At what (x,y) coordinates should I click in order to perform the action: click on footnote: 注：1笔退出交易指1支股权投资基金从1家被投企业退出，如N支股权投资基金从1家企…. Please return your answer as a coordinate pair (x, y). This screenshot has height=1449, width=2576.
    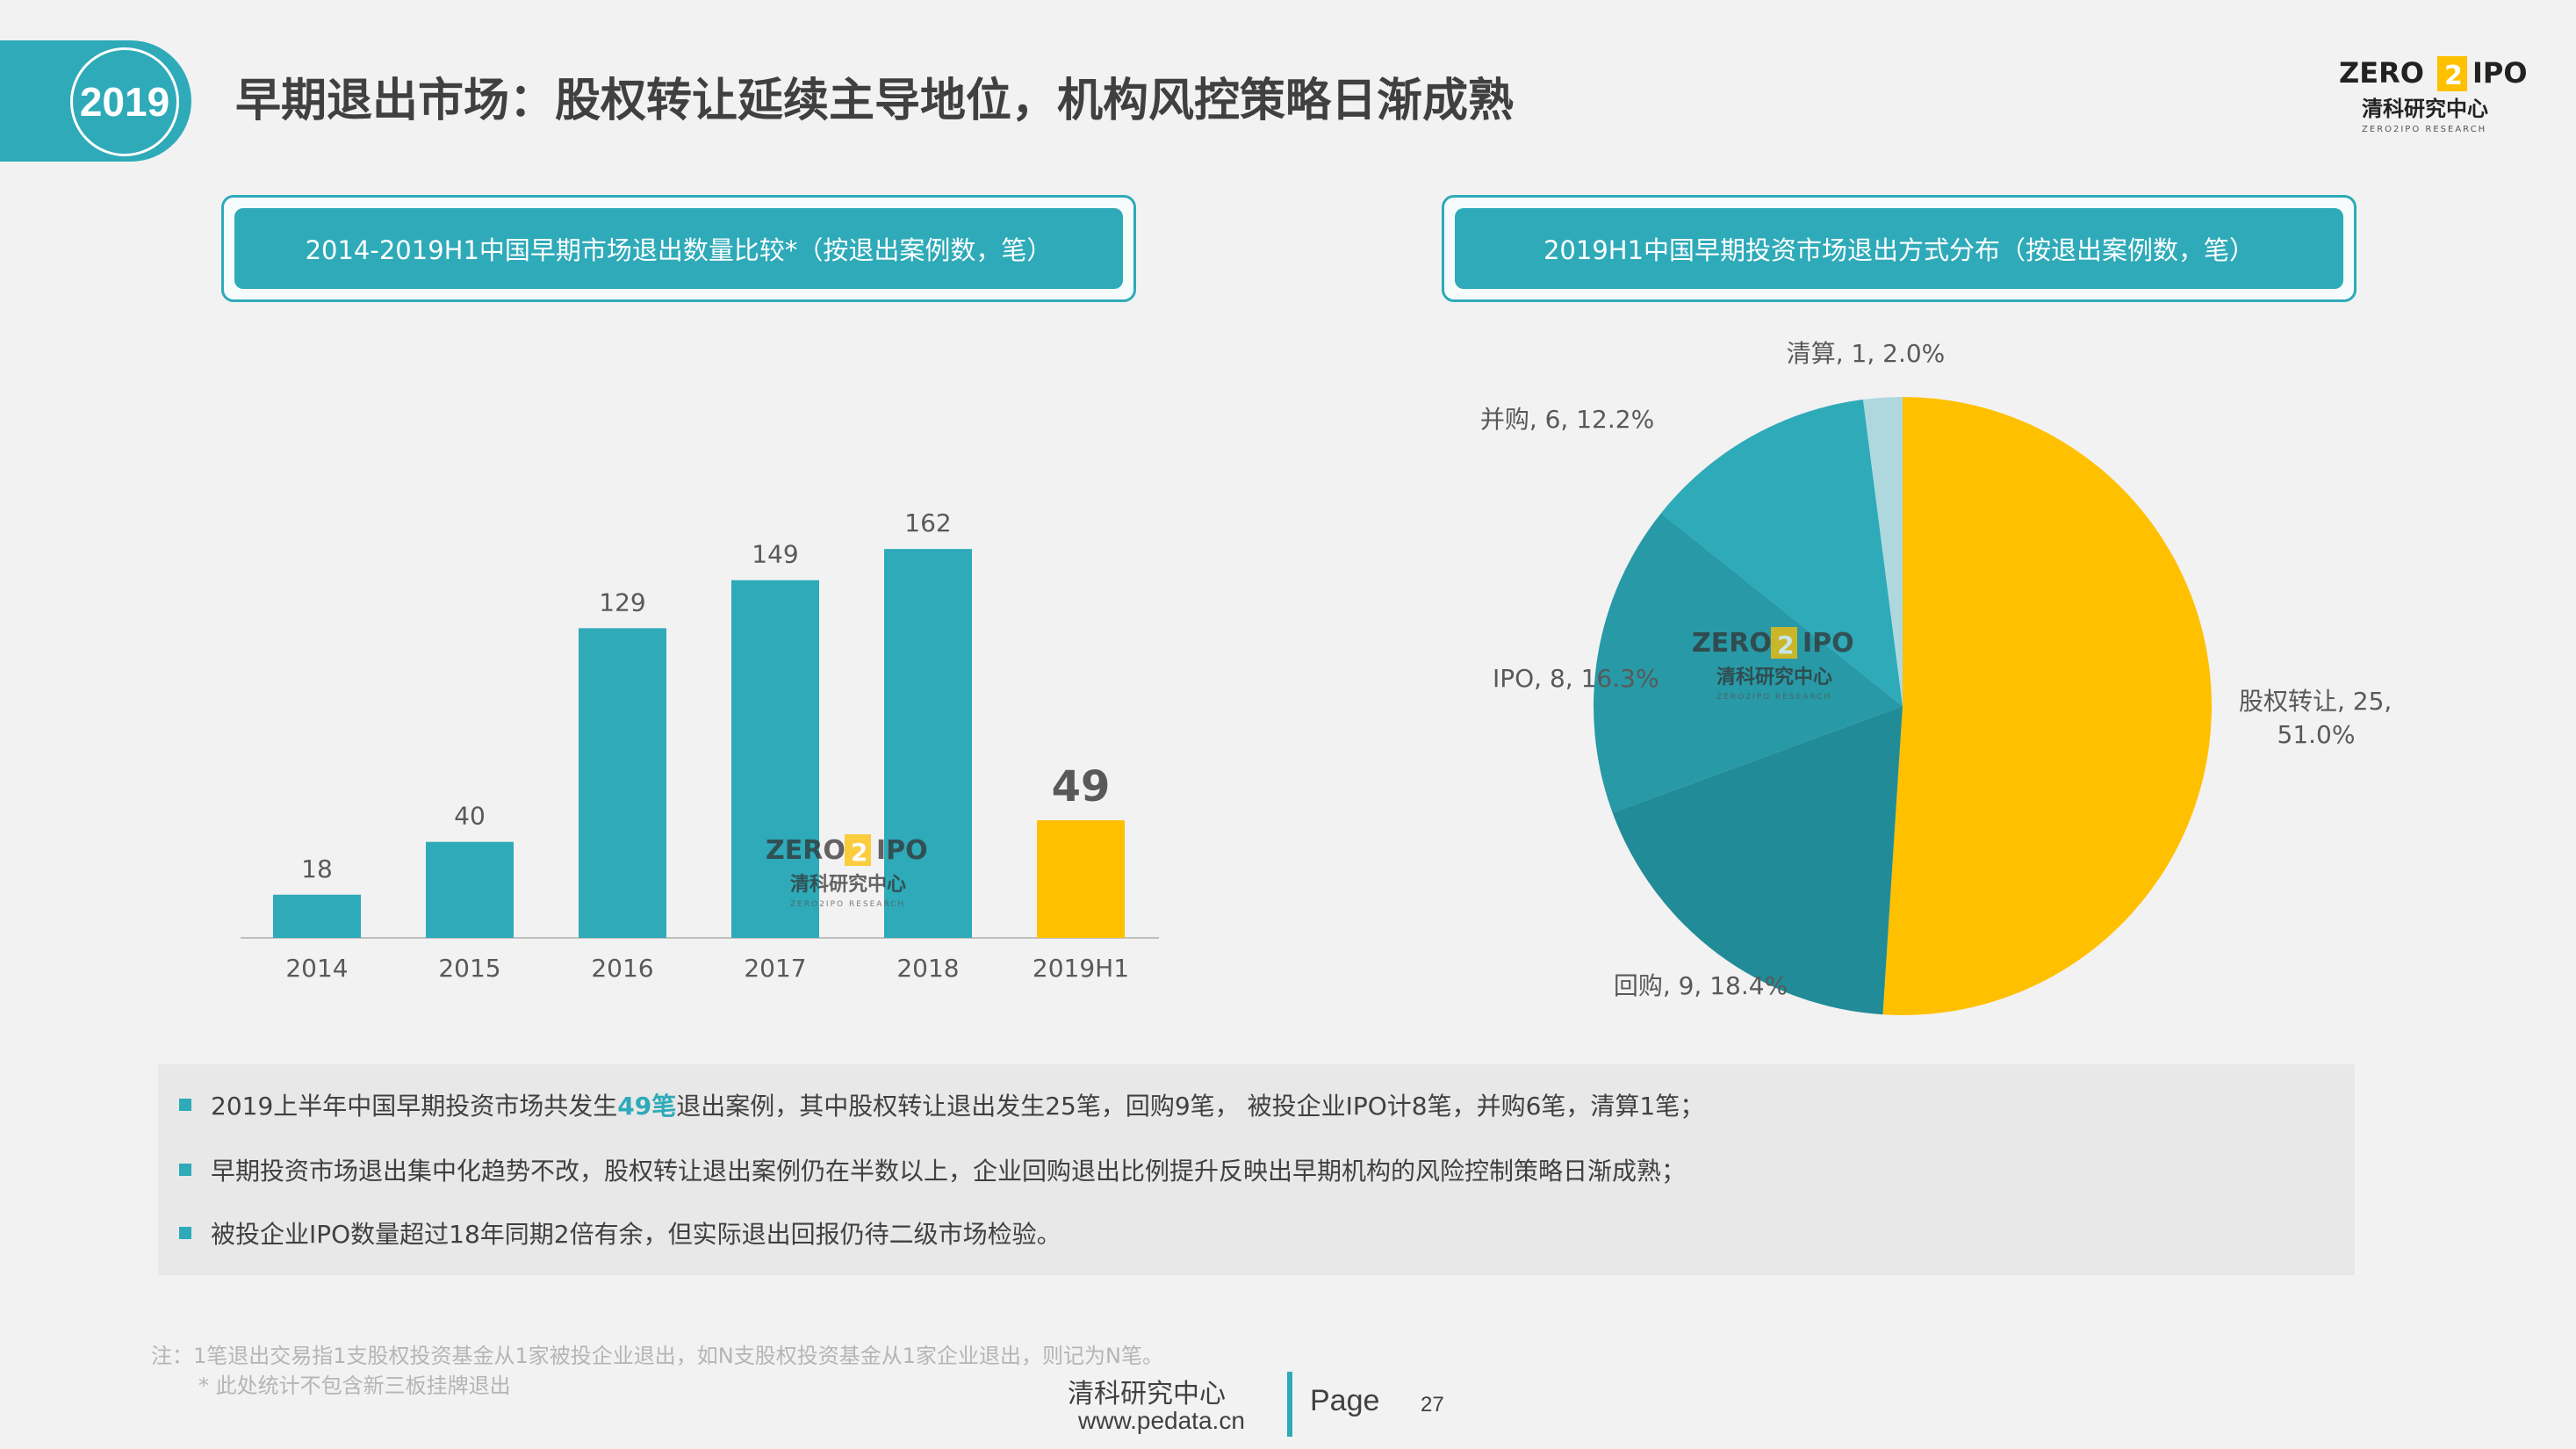
    Looking at the image, I should click on (657, 1356).